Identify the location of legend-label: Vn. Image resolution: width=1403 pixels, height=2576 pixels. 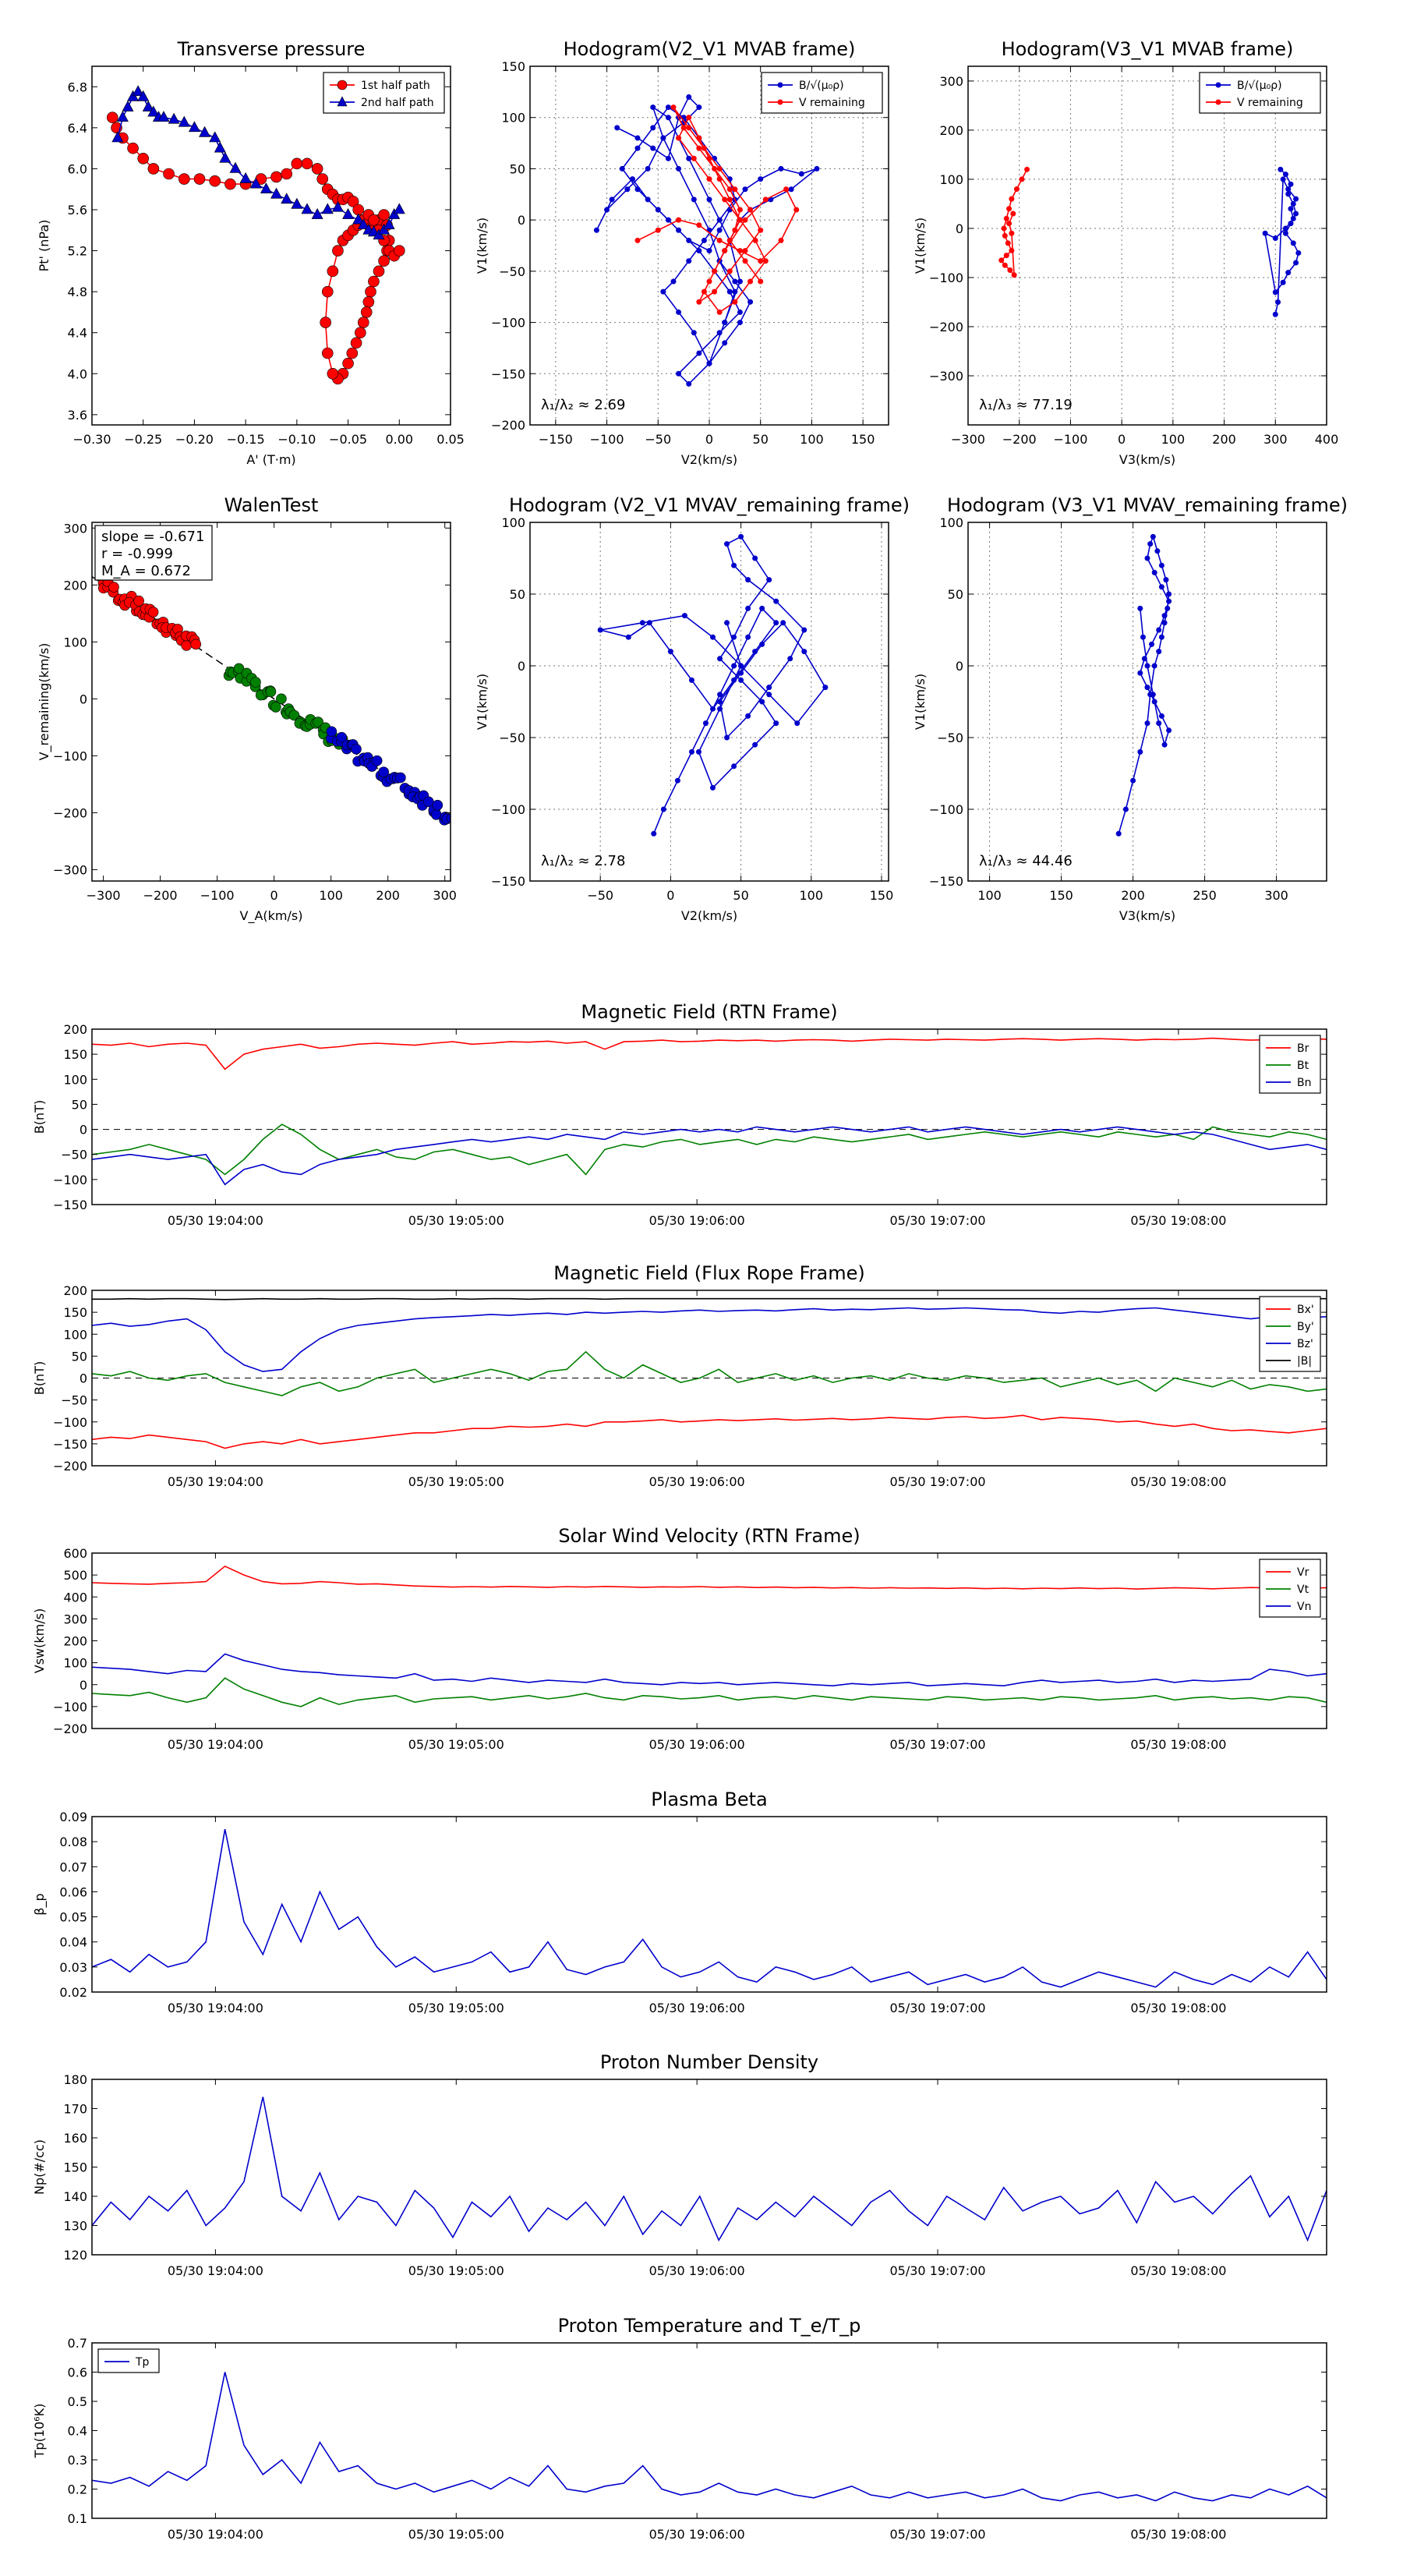
(1304, 1607).